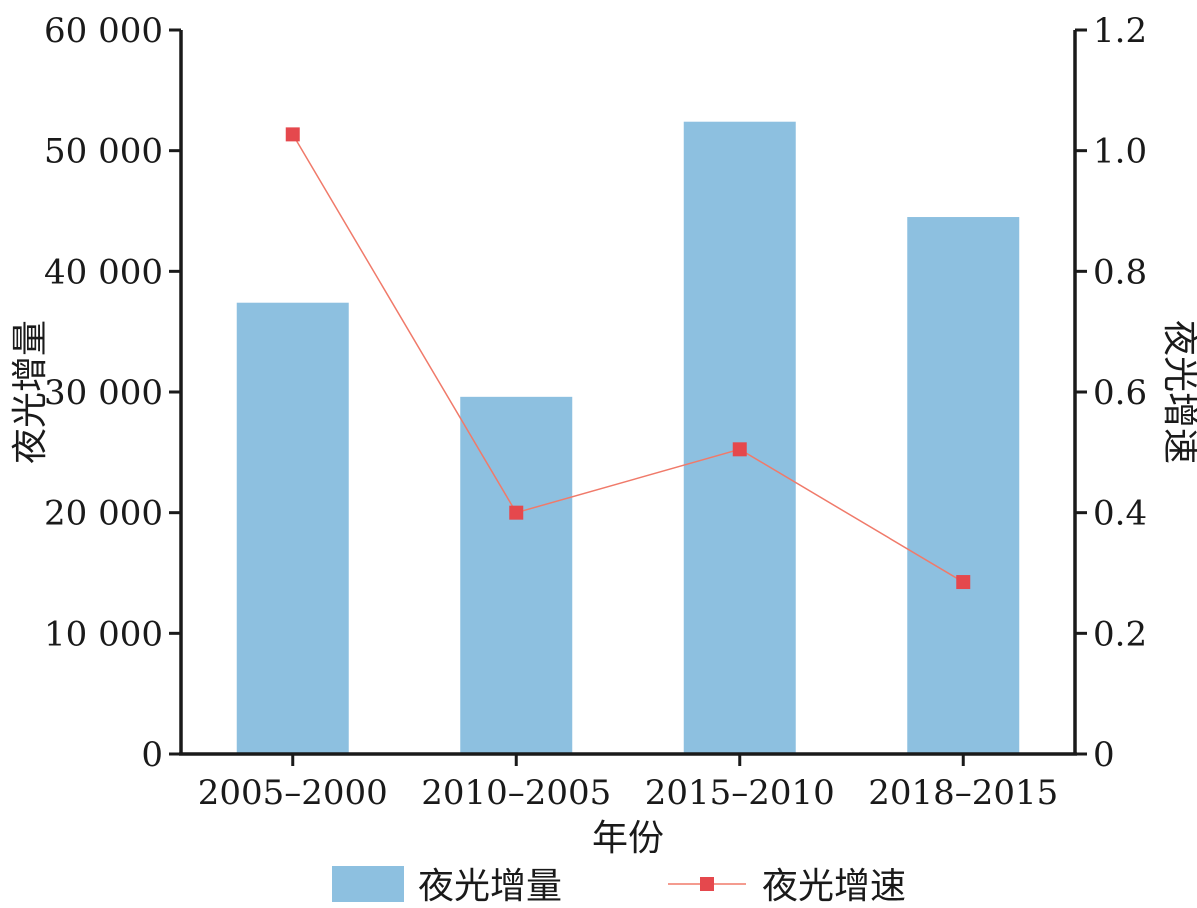 The image size is (1197, 908). What do you see at coordinates (834, 886) in the screenshot?
I see `legend-label-line: 夜光增速` at bounding box center [834, 886].